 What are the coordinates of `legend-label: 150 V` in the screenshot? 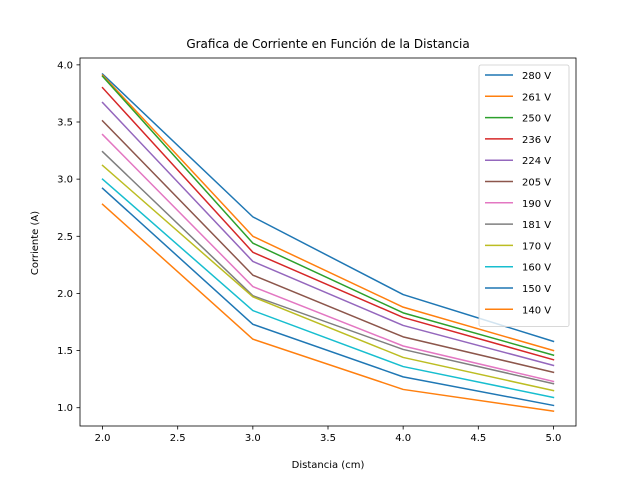 It's located at (536, 289).